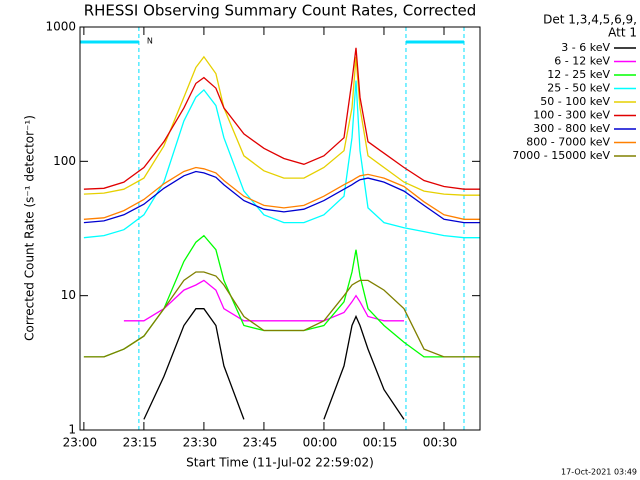 This screenshot has width=640, height=480. Describe the element at coordinates (380, 443) in the screenshot. I see `x-tick-label: 00:15` at that location.